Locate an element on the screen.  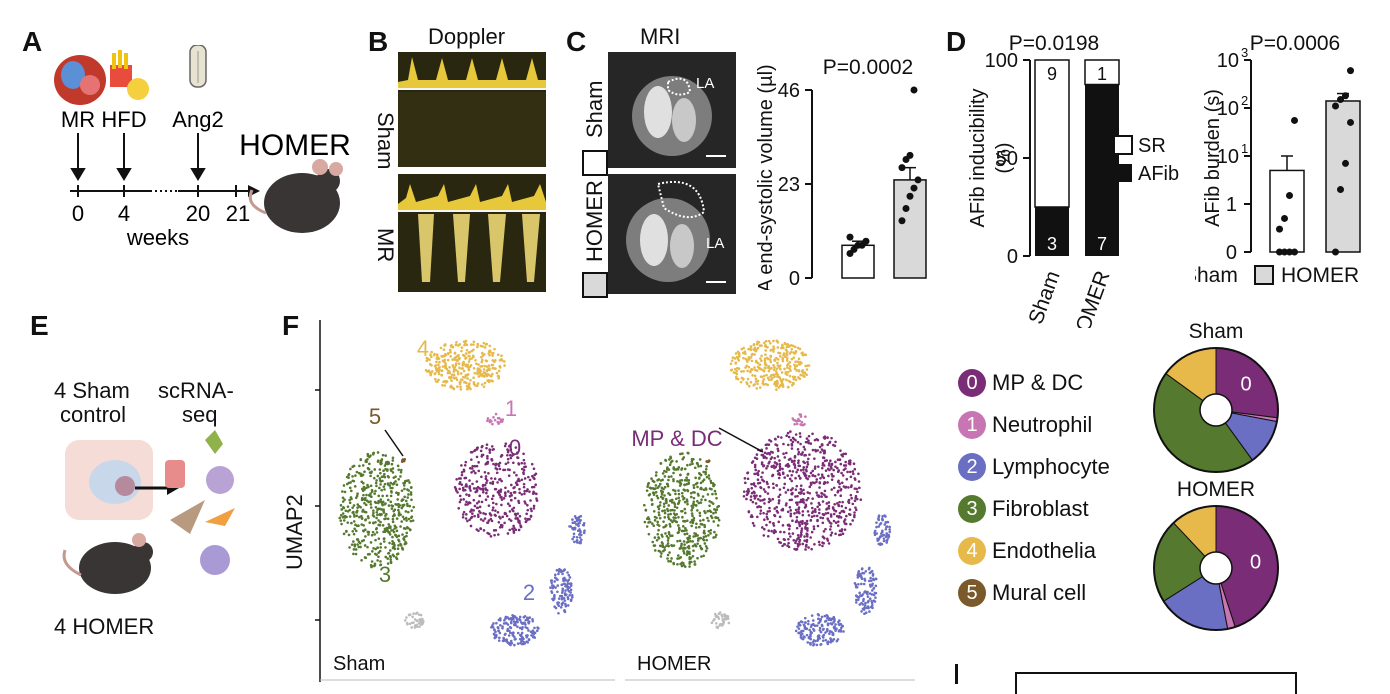
data-point is located at coordinates (902, 168).